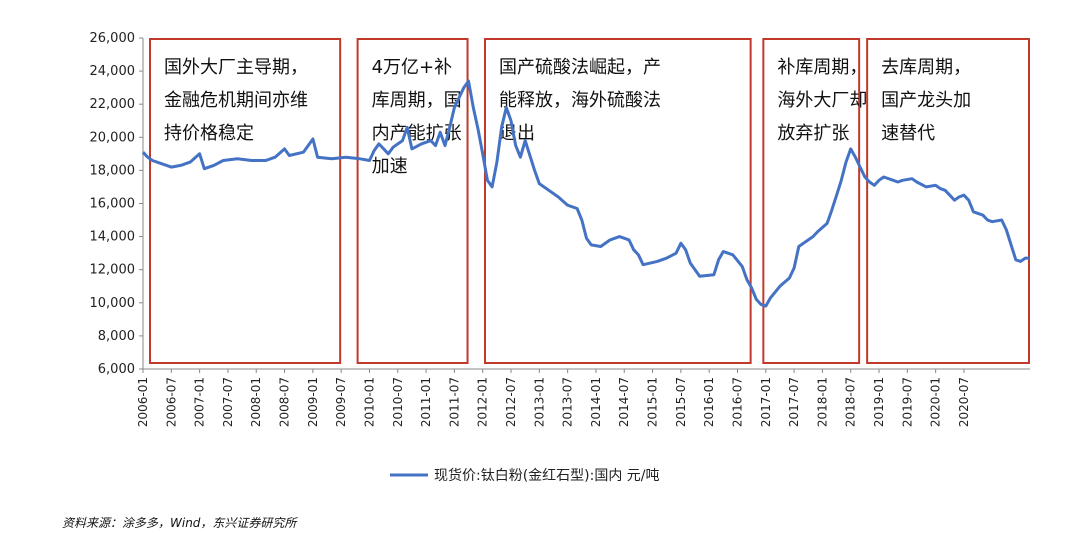 This screenshot has width=1080, height=544. What do you see at coordinates (171, 402) in the screenshot?
I see `x-tick-label: 2006-07` at bounding box center [171, 402].